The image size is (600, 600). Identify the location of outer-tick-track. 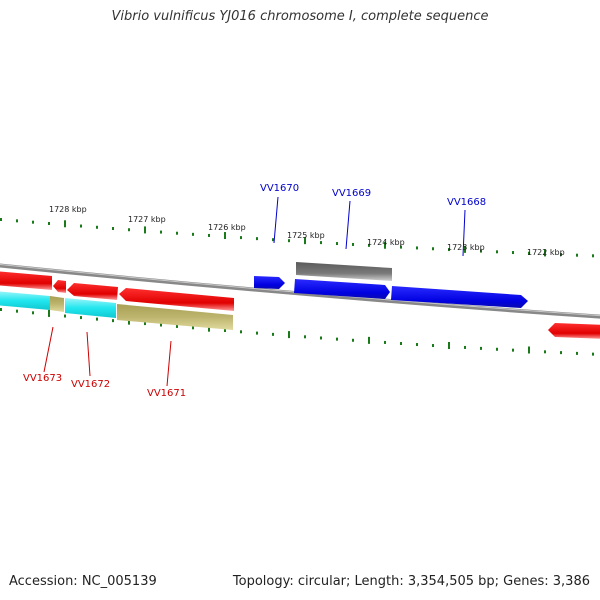
(297, 238).